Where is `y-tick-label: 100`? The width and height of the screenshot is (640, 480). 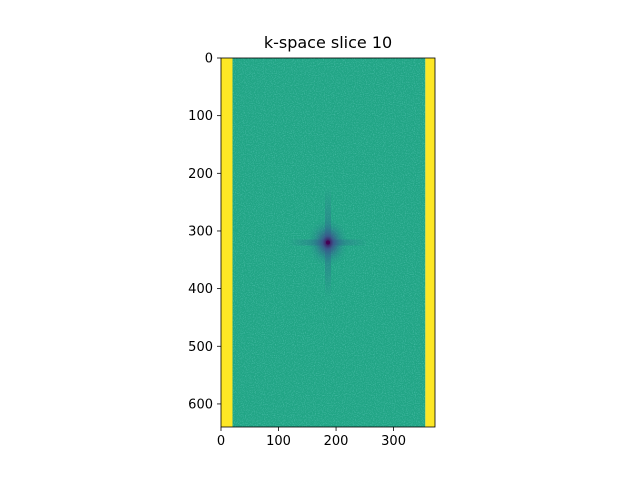 y-tick-label: 100 is located at coordinates (200, 116).